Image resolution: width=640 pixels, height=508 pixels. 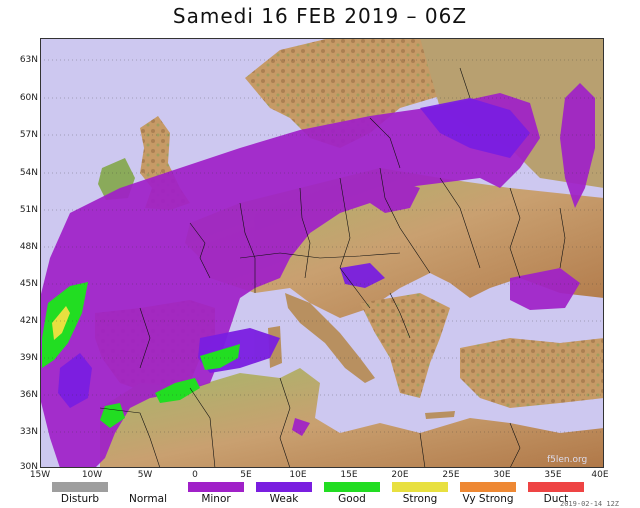 I want to click on legend-item-disturb: Disturb, so click(x=80, y=493).